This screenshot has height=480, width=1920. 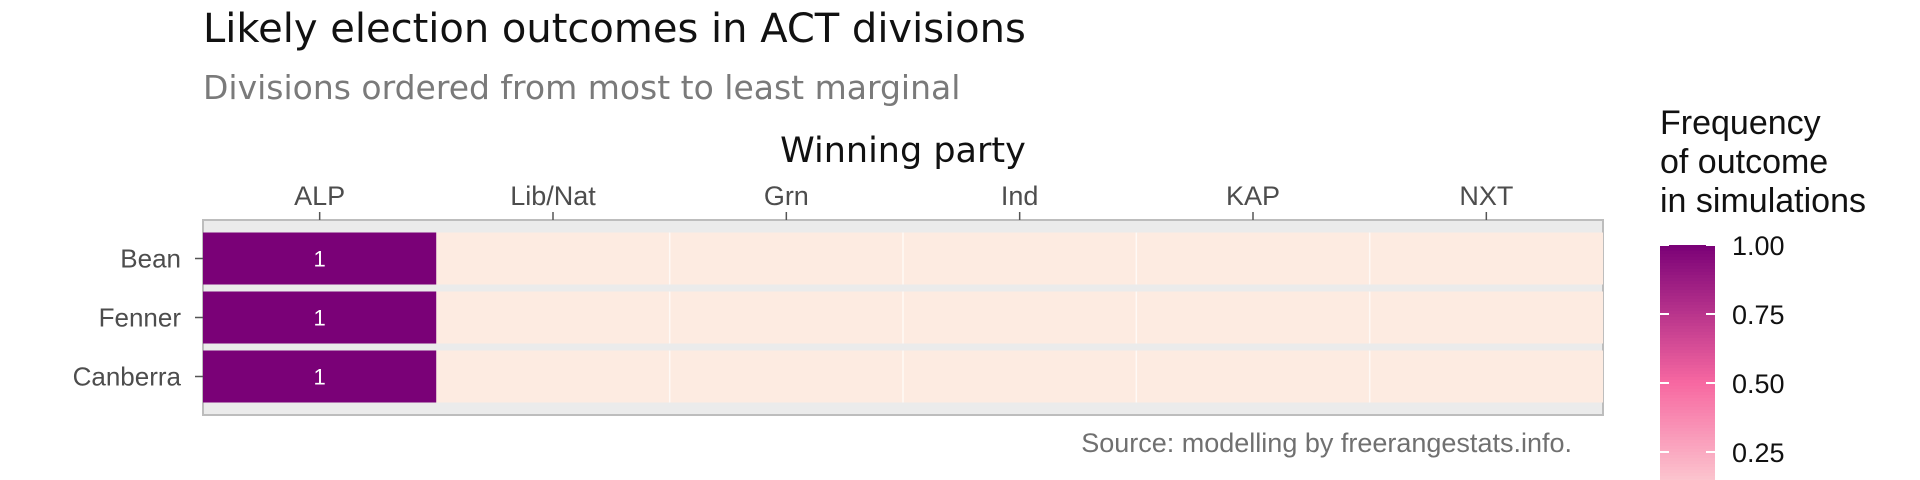 What do you see at coordinates (1758, 453) in the screenshot?
I see `legend-tick-label: 0.25` at bounding box center [1758, 453].